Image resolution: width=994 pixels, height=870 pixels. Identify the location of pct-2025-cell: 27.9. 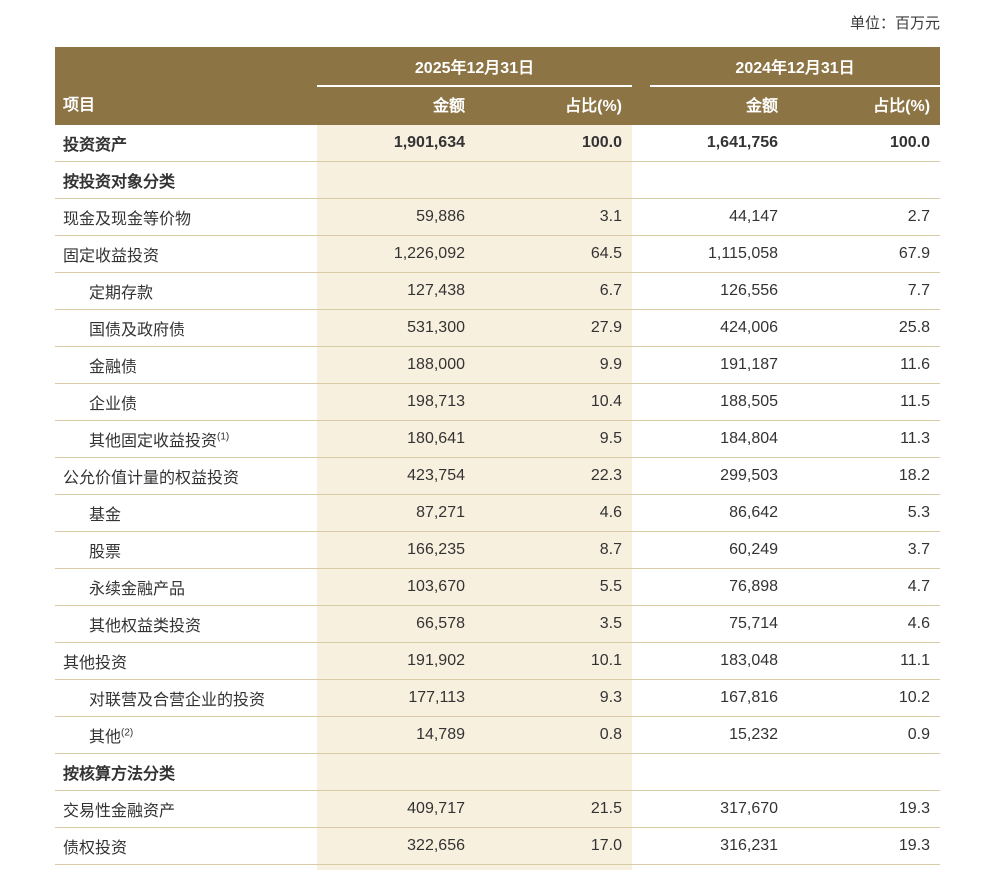
(554, 328).